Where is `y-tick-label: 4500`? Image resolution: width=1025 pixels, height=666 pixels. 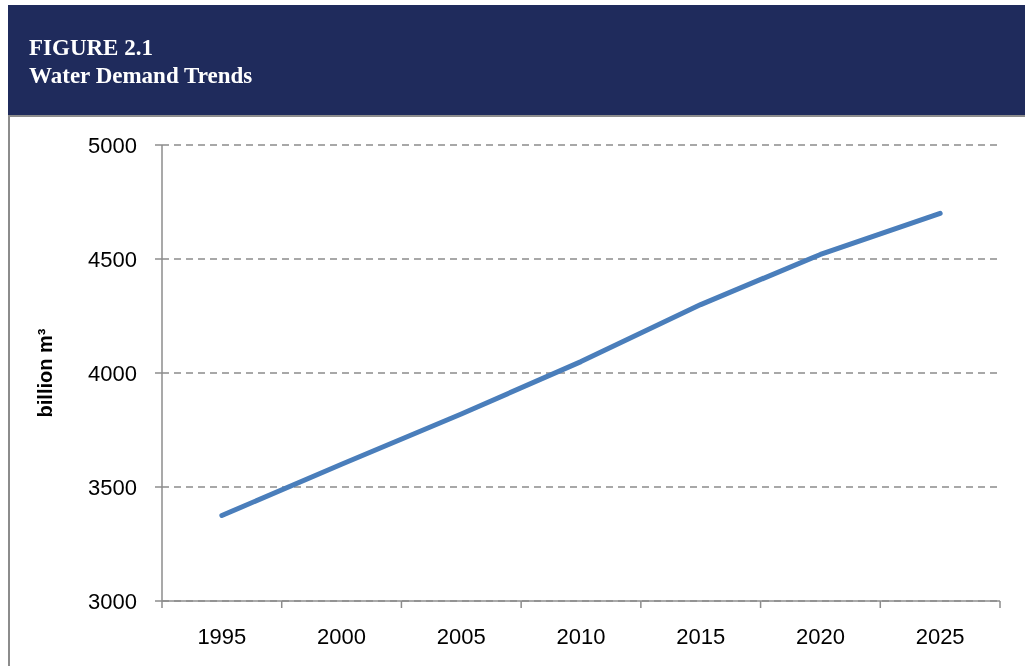 y-tick-label: 4500 is located at coordinates (112, 259).